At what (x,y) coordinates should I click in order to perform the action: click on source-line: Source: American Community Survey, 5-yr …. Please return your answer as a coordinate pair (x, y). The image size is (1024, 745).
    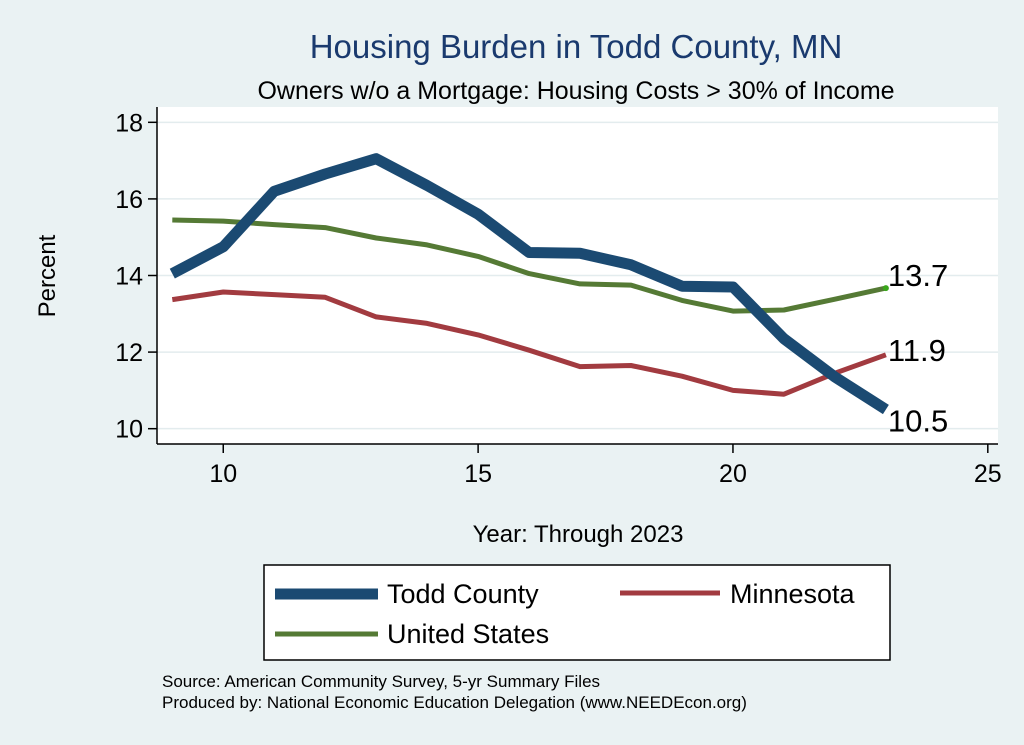
    Looking at the image, I should click on (381, 681).